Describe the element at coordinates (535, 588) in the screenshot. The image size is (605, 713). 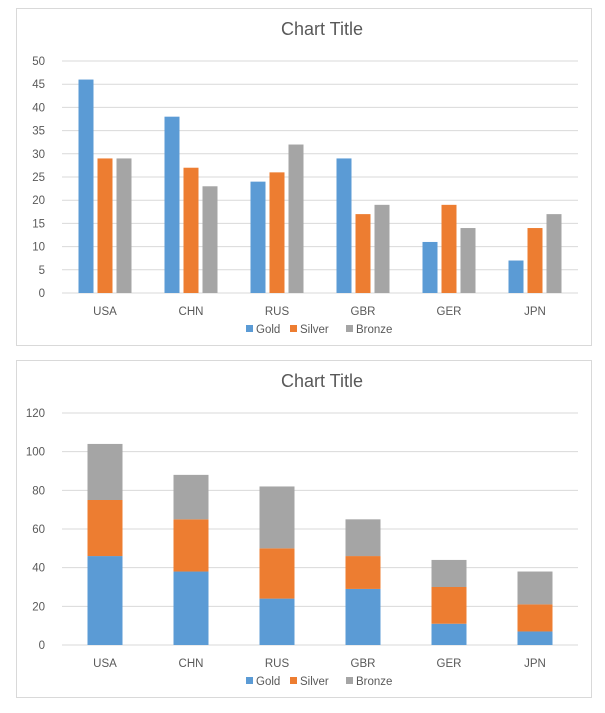
I see `stacked-segment-bronze-jpn` at that location.